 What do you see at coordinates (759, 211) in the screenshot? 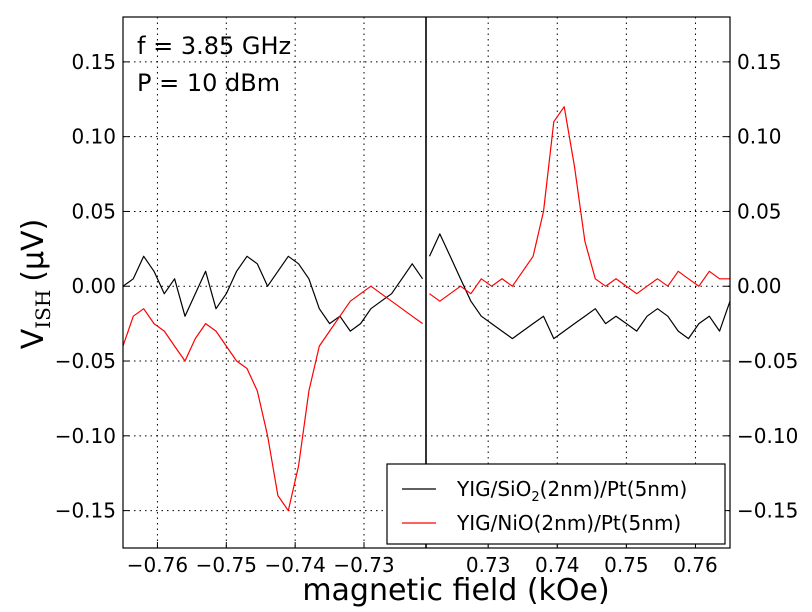
I see `y-tick-label-right: 0.05` at bounding box center [759, 211].